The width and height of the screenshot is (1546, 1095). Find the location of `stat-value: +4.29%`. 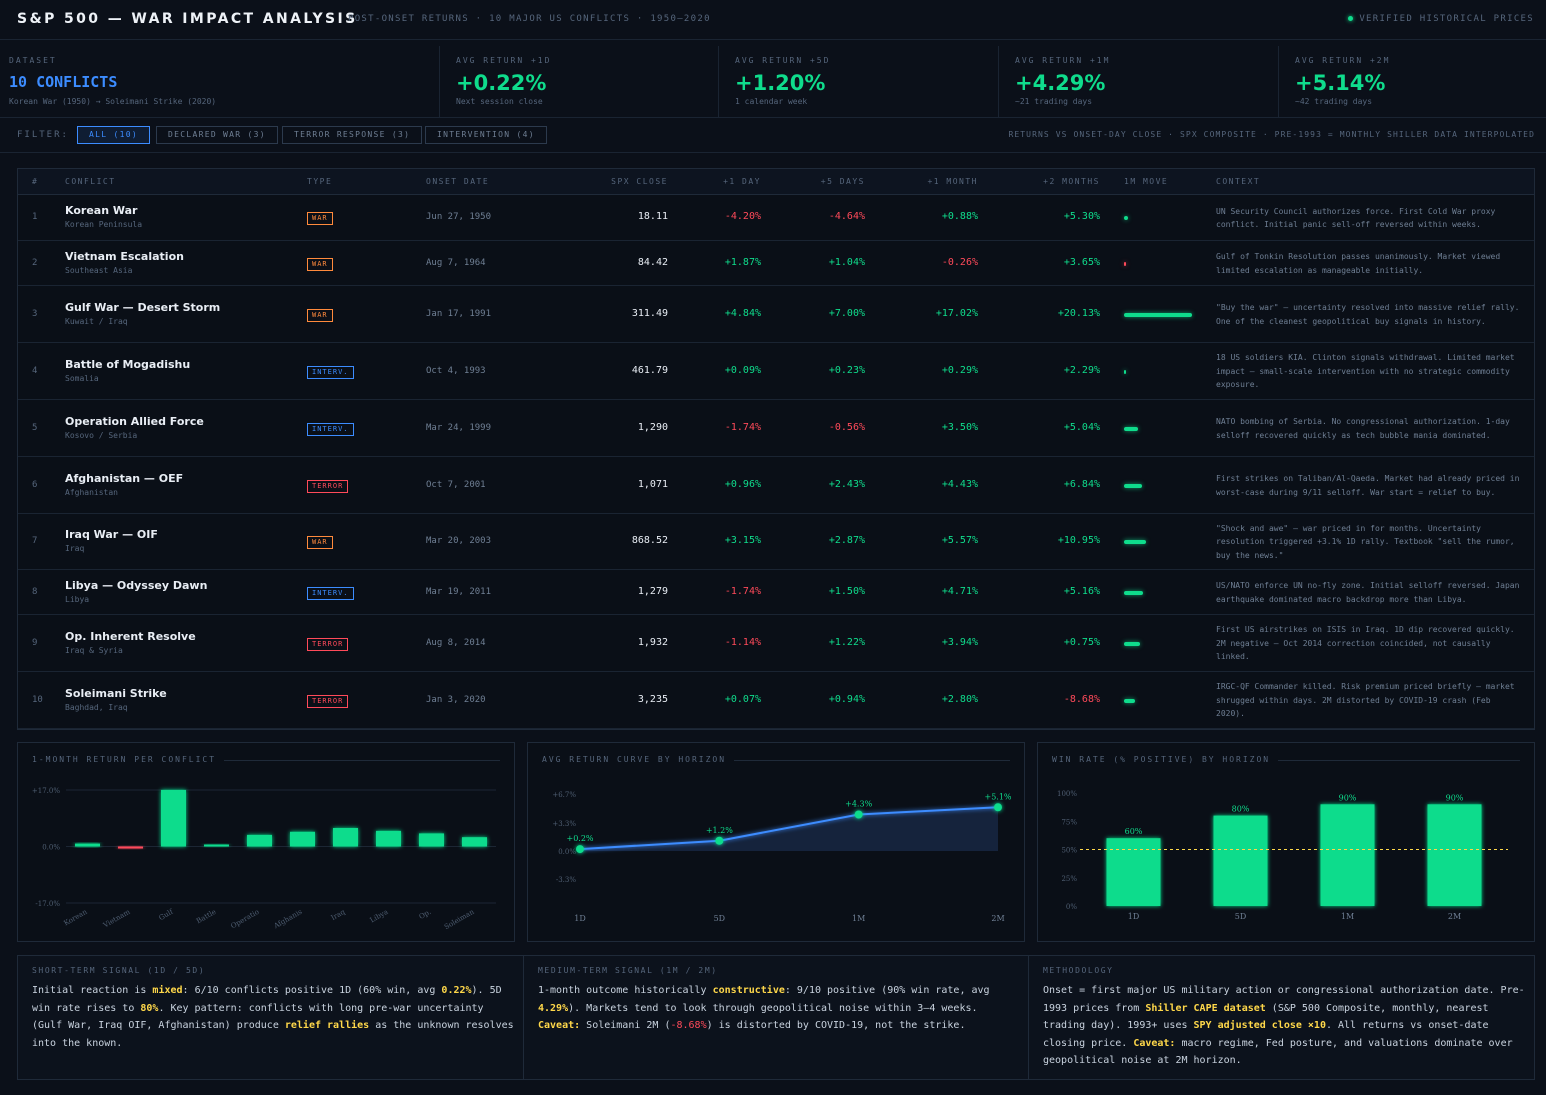

stat-value: +4.29% is located at coordinates (1060, 83).